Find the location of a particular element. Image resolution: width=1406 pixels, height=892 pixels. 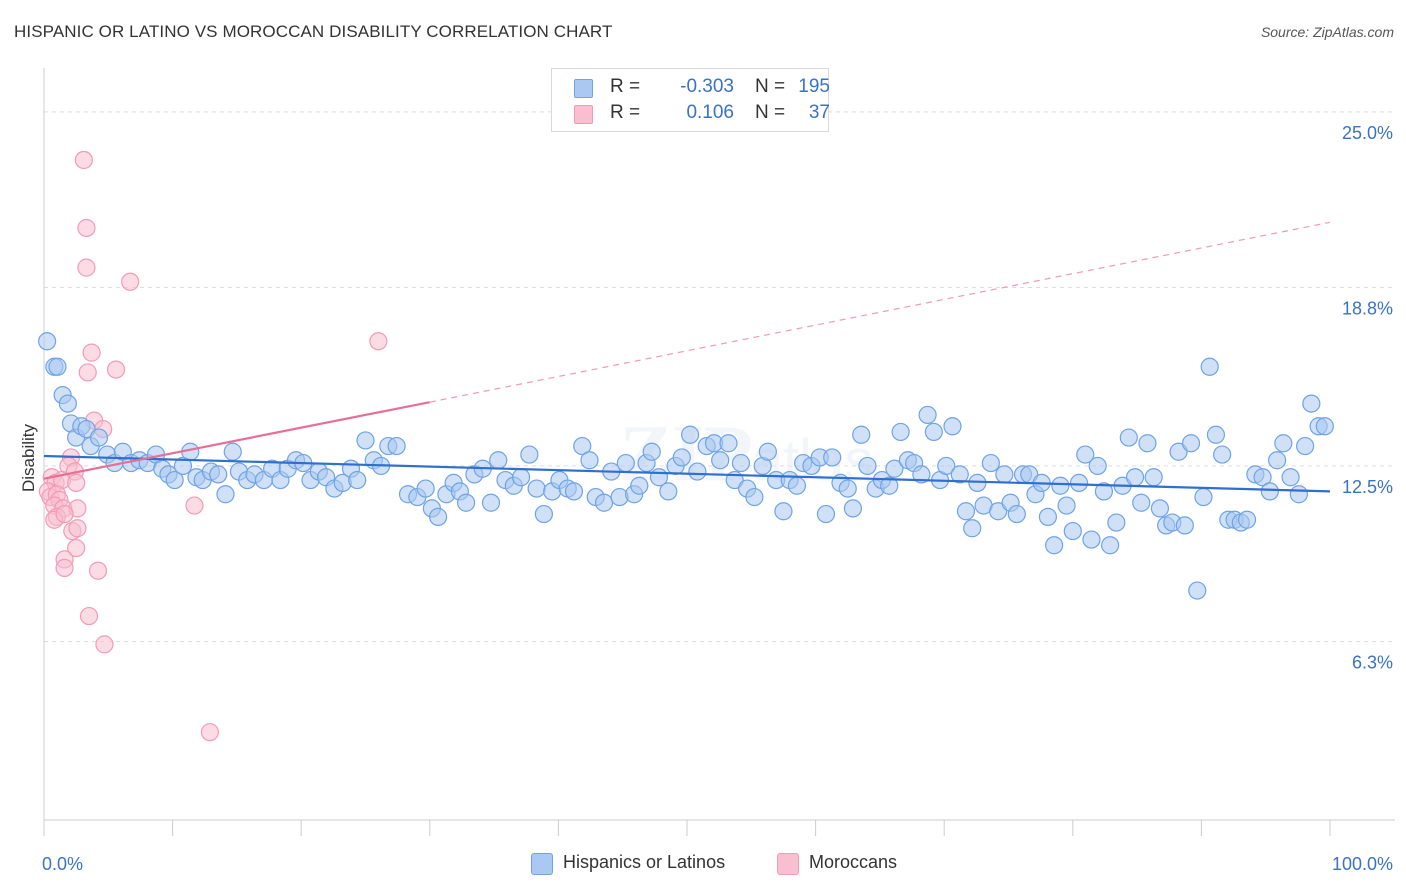

legend-r-value: 0.106 is located at coordinates (710, 112).